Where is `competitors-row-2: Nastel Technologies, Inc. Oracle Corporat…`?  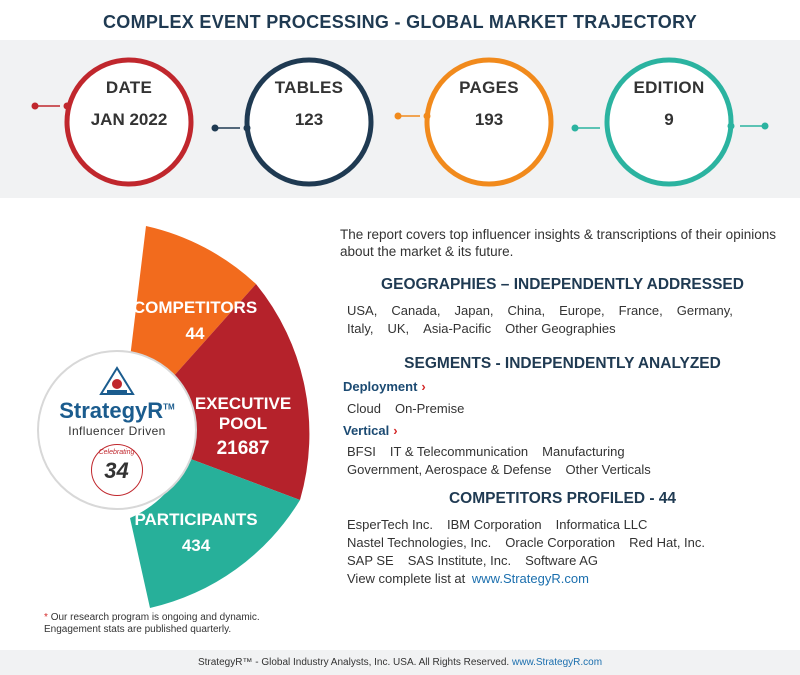 competitors-row-2: Nastel Technologies, Inc. Oracle Corporat… is located at coordinates (533, 542).